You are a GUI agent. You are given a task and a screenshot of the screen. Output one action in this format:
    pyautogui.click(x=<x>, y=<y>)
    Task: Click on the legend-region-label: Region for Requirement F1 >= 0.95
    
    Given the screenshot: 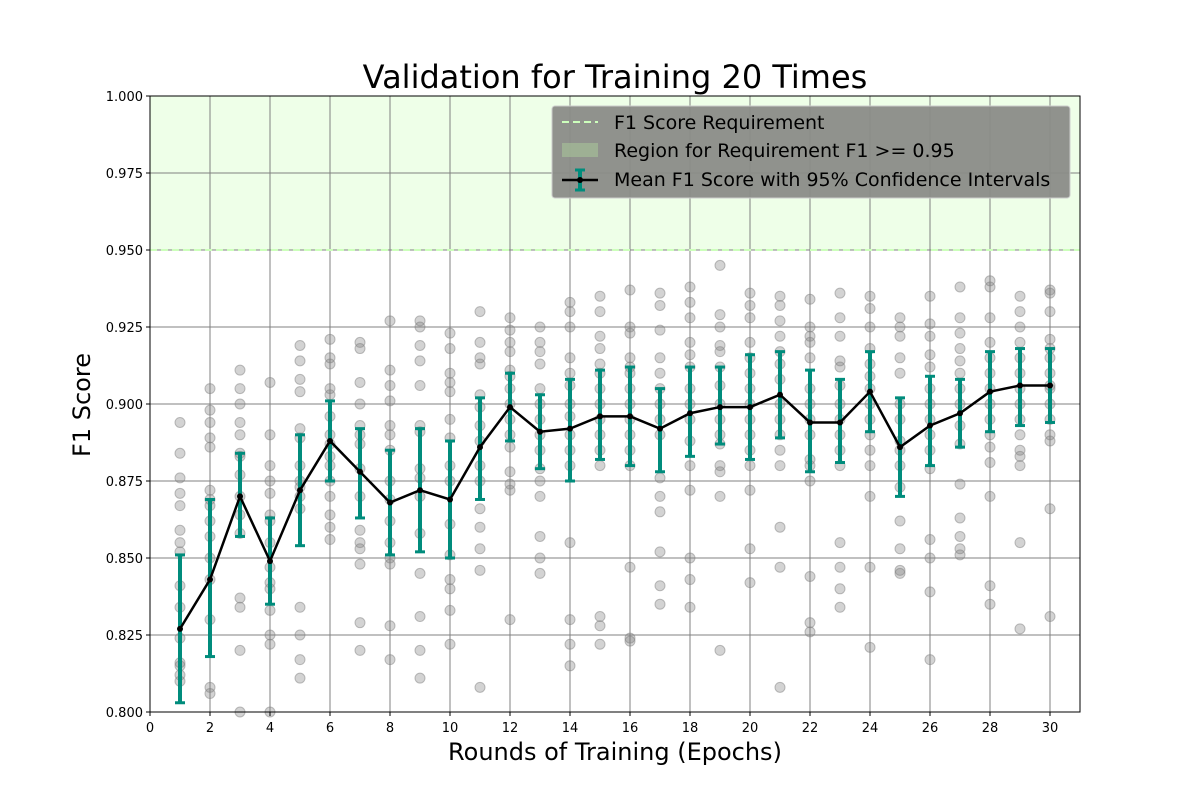 What is the action you would take?
    pyautogui.click(x=784, y=151)
    